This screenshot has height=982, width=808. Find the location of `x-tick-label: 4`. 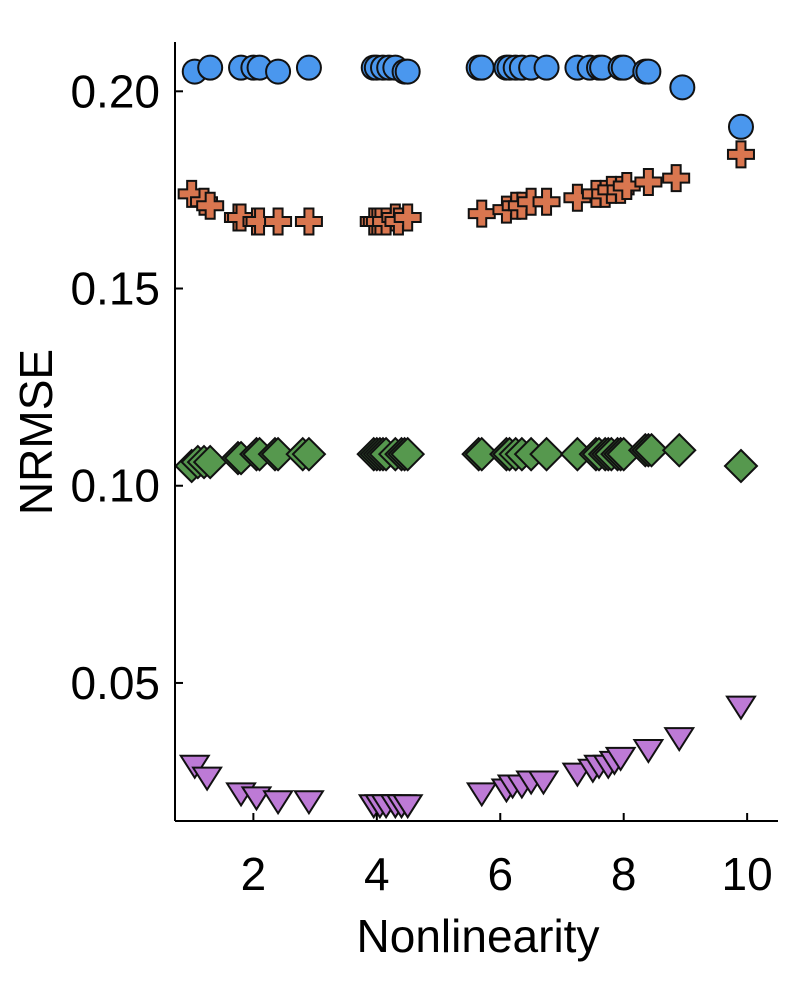

x-tick-label: 4 is located at coordinates (377, 874).